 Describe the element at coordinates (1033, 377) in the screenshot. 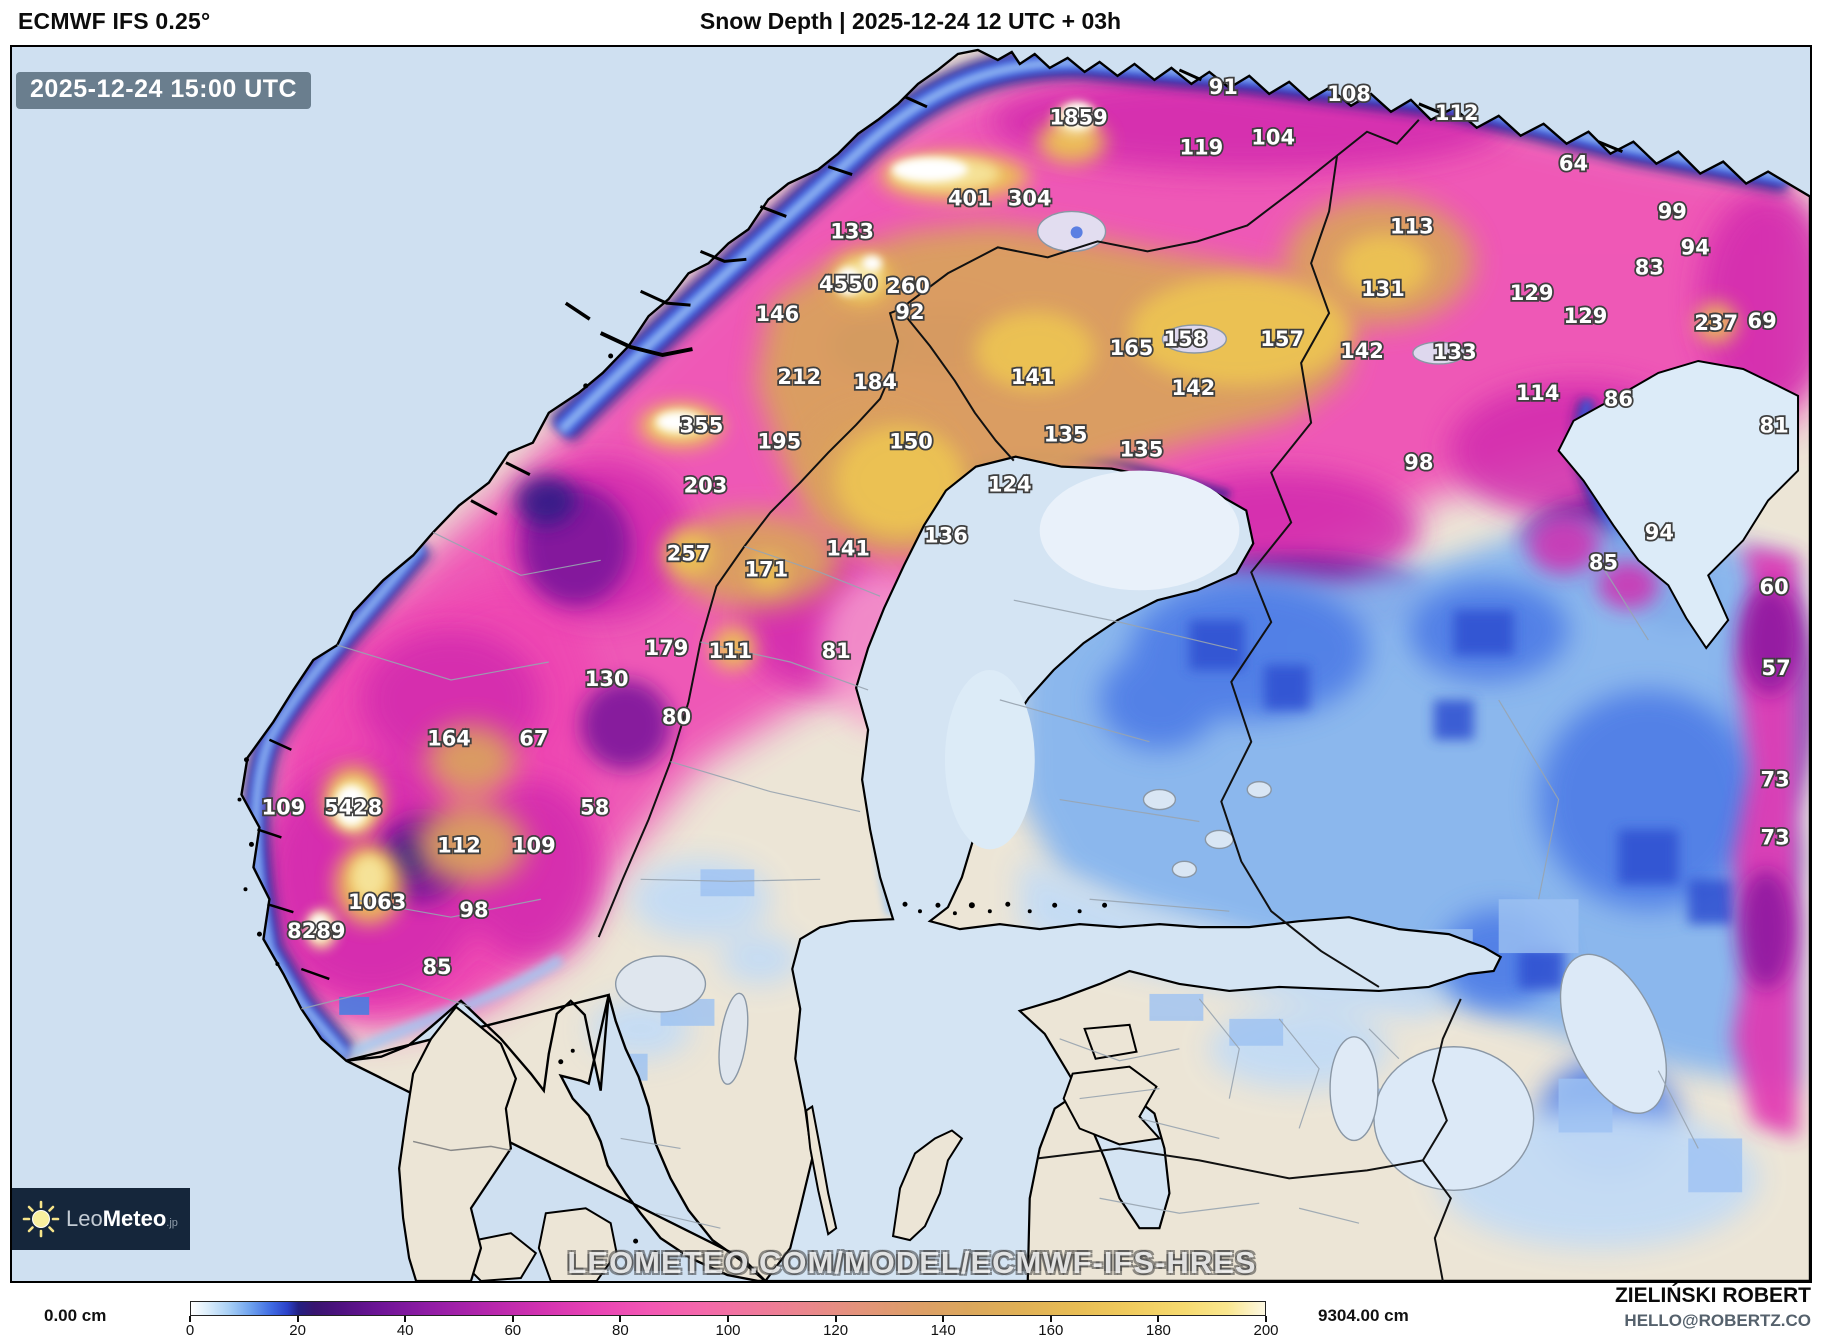

I see `snow-depth-label: 141` at that location.